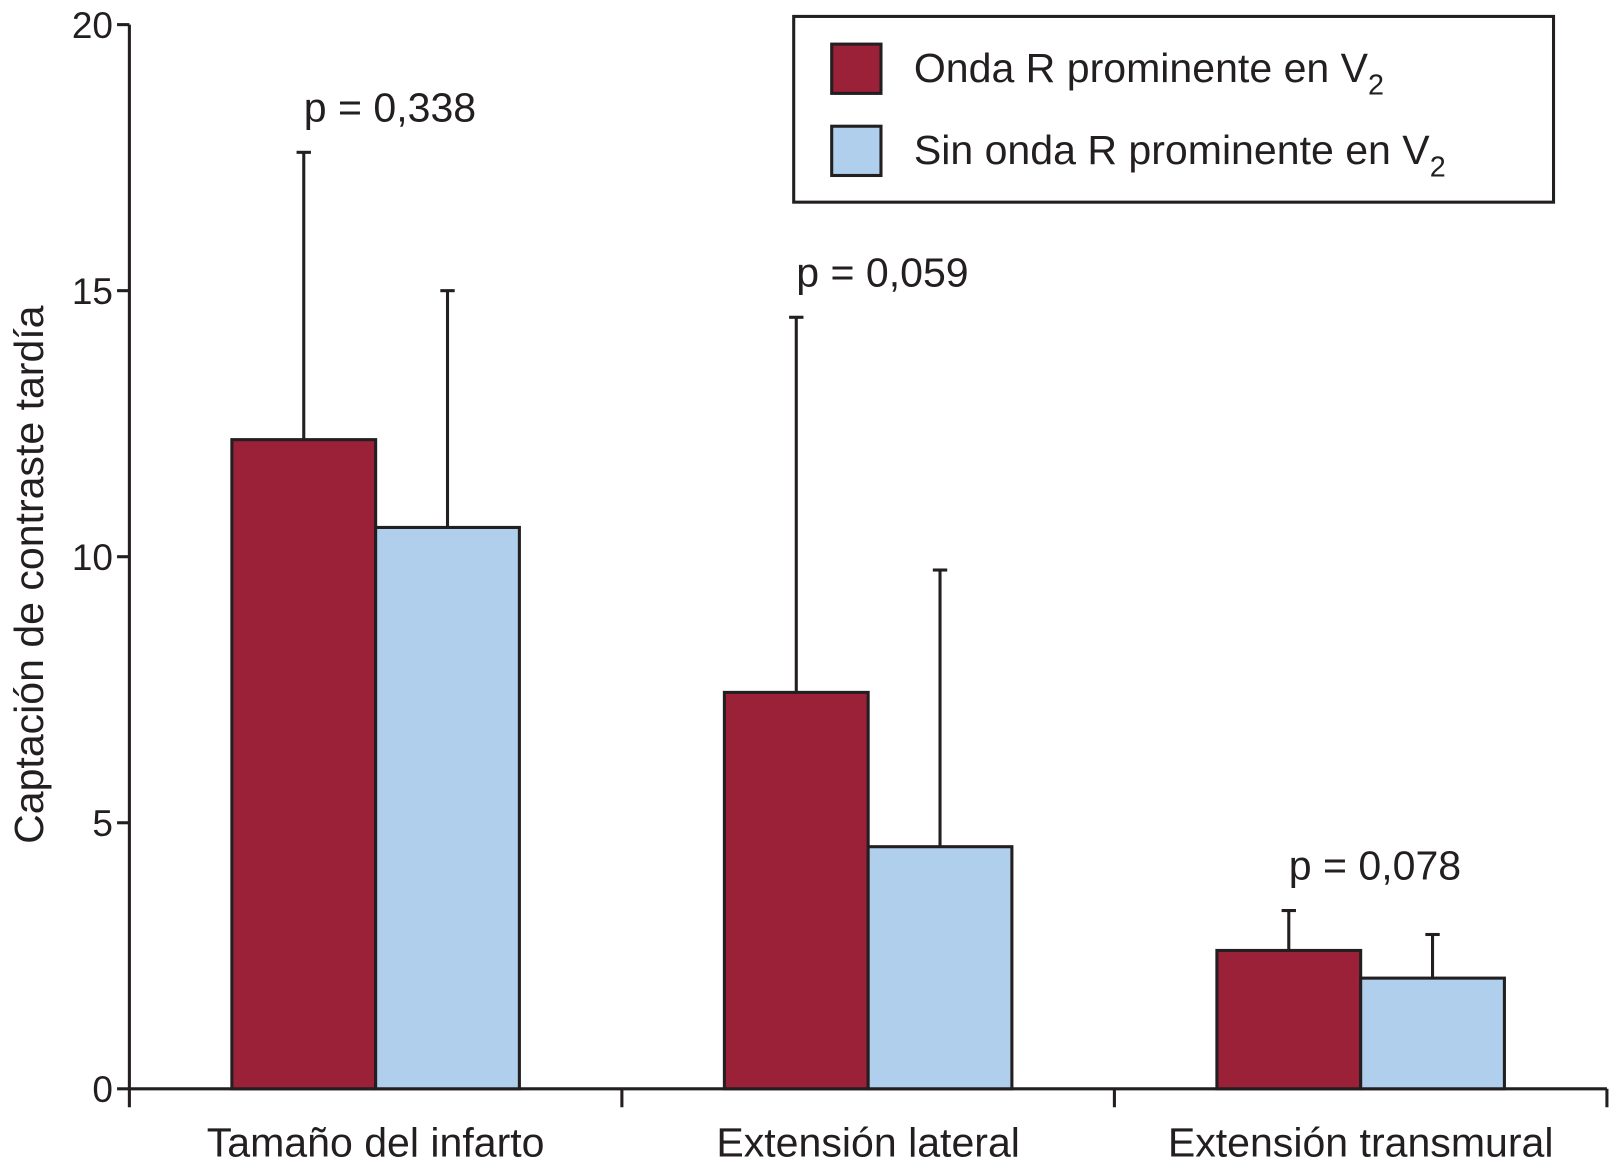 The image size is (1610, 1175). What do you see at coordinates (92, 557) in the screenshot?
I see `y-tick-label: 10` at bounding box center [92, 557].